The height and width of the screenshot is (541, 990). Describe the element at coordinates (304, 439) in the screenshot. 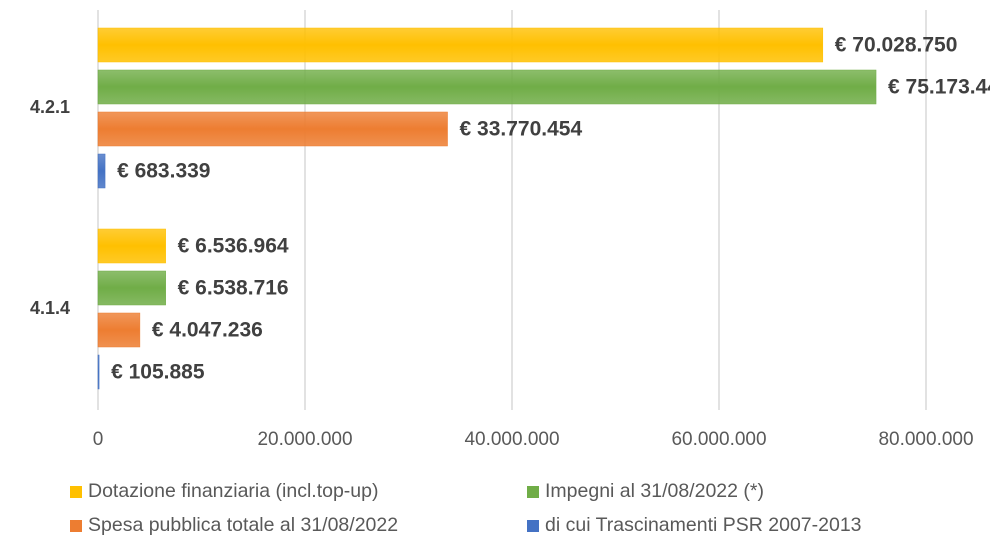

I see `x-tick-label: 20.000.000` at that location.